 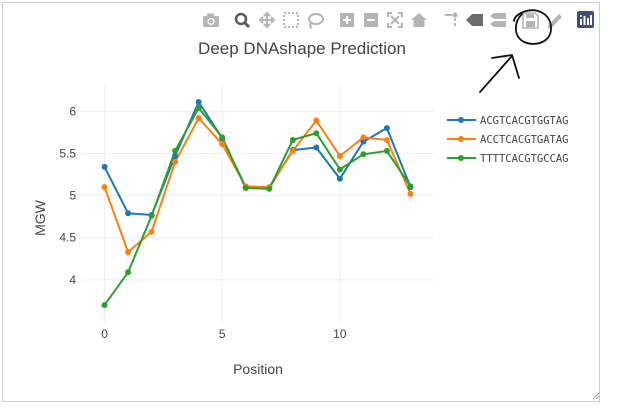 I want to click on save-icon, so click(x=530, y=20).